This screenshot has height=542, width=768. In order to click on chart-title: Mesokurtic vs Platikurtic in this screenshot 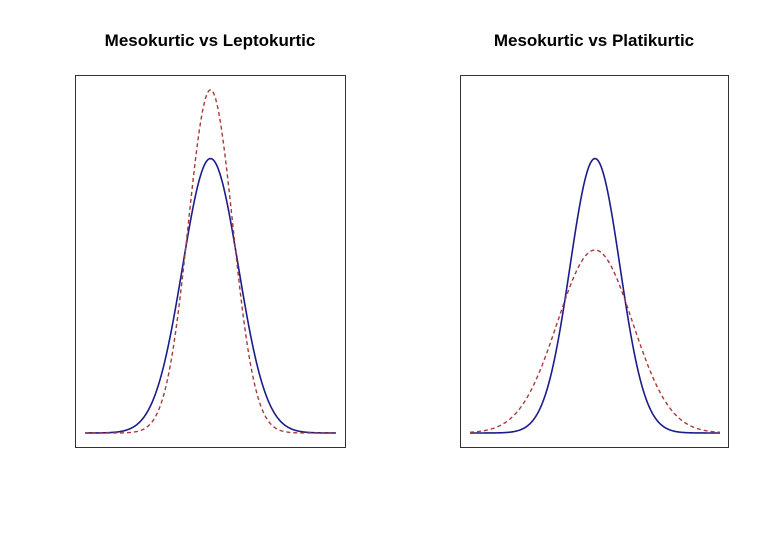, I will do `click(594, 40)`.